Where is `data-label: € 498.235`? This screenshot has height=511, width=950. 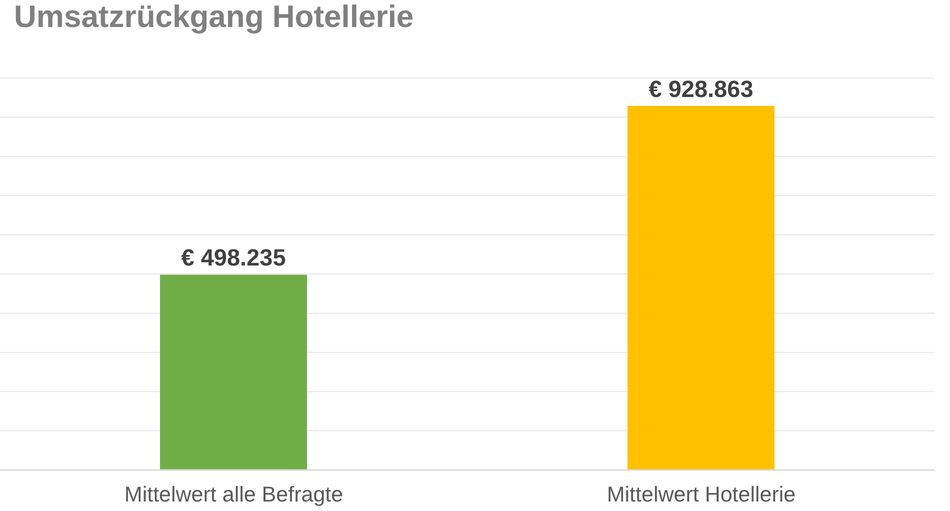
data-label: € 498.235 is located at coordinates (233, 257).